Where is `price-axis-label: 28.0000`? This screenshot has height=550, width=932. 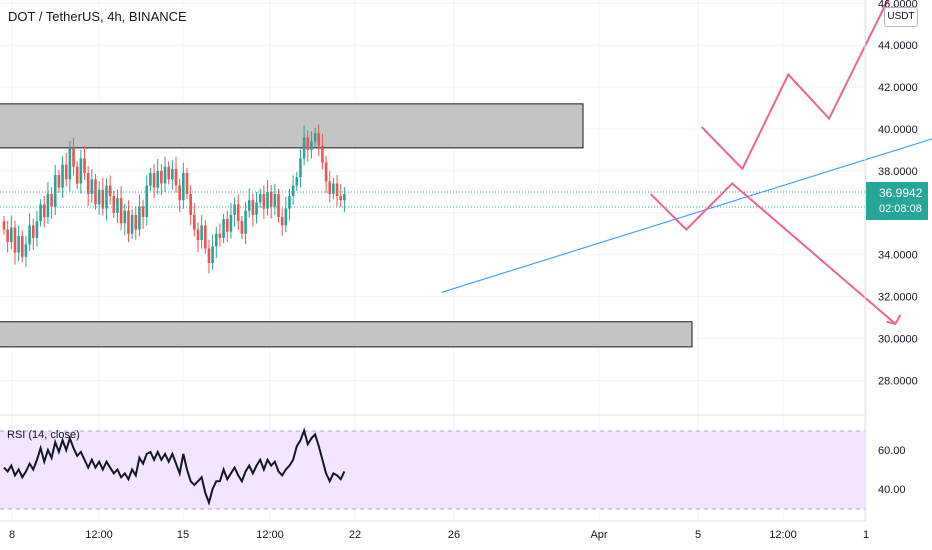
price-axis-label: 28.0000 is located at coordinates (898, 381).